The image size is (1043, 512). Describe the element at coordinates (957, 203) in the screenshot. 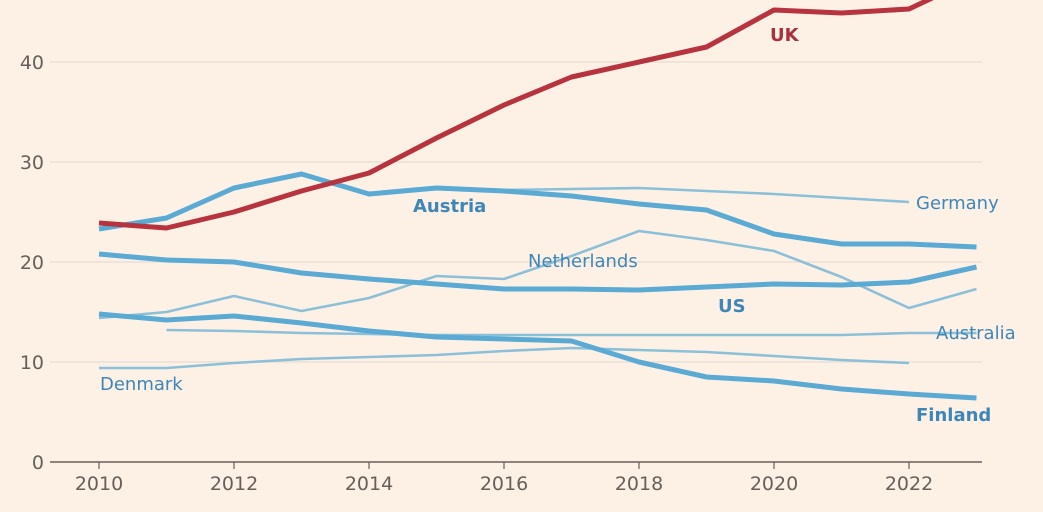

I see `label-germany: Germany` at that location.